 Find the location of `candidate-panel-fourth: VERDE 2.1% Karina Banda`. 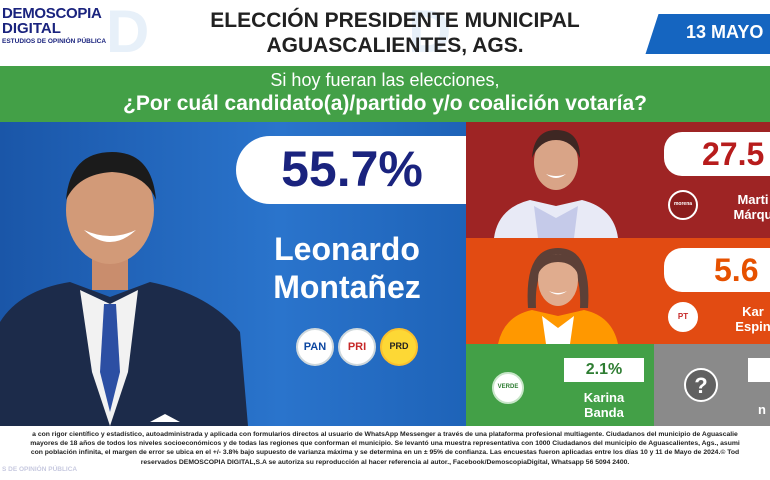

candidate-panel-fourth: VERDE 2.1% Karina Banda is located at coordinates (560, 385).